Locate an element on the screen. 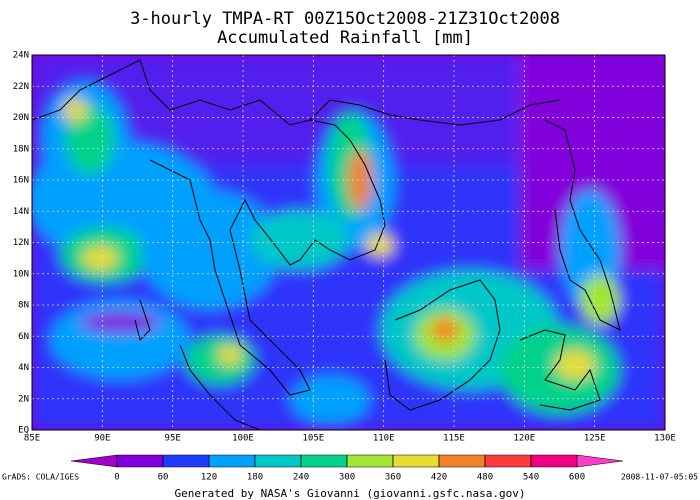 The height and width of the screenshot is (500, 700). lon-label: 85E is located at coordinates (32, 439).